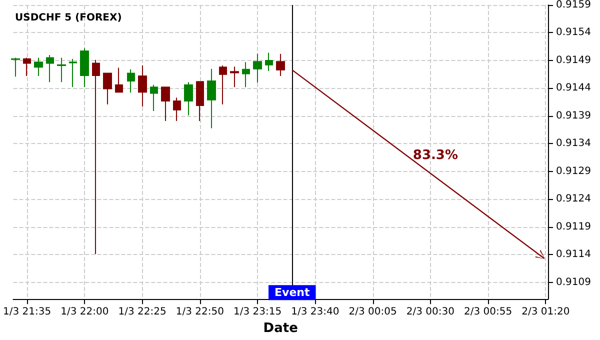 This screenshot has width=600, height=340. I want to click on y-tick-label: 0.9109, so click(573, 282).